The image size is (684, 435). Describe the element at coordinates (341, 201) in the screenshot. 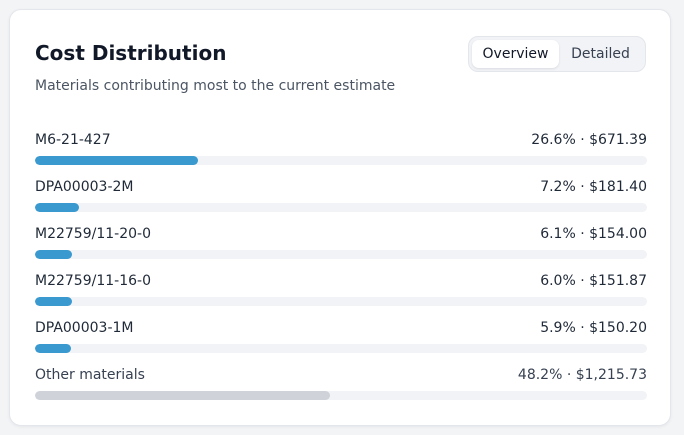

I see `material-row: DPA00003-2M 7.2% · $181.40` at that location.